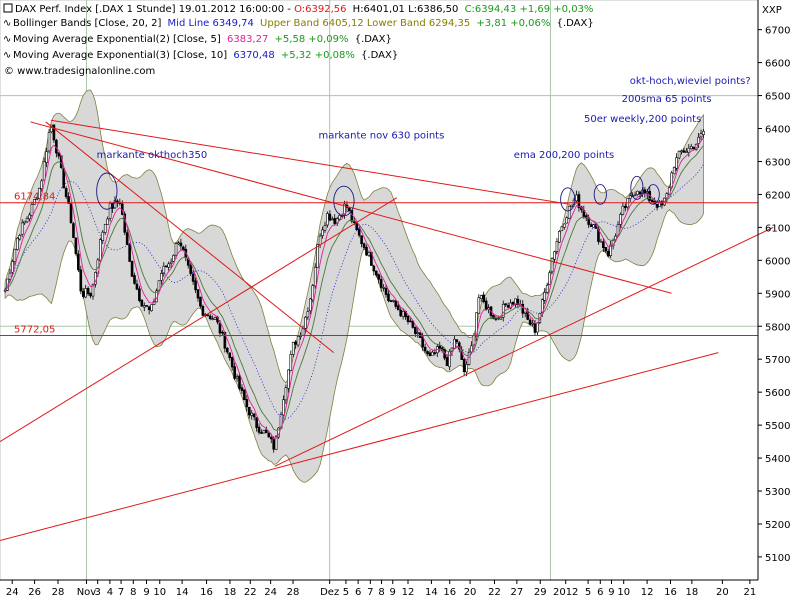 This screenshot has width=800, height=604. I want to click on annotation-text: 50er weekly,200 points, so click(642, 119).